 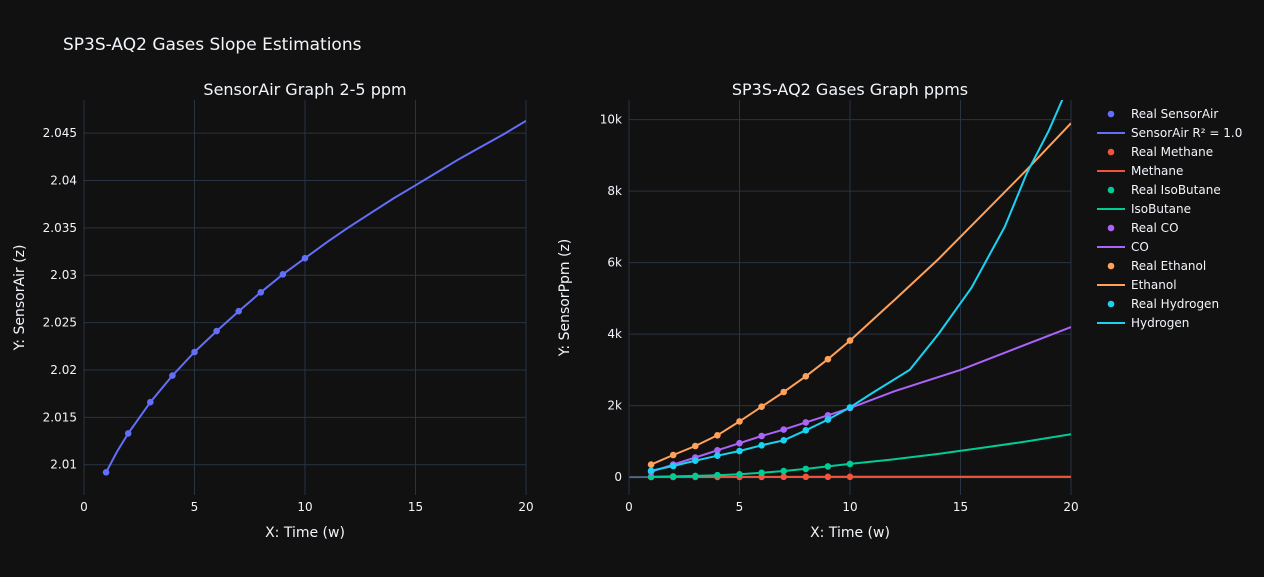 I want to click on legend-item: Real CO, so click(x=1143, y=228).